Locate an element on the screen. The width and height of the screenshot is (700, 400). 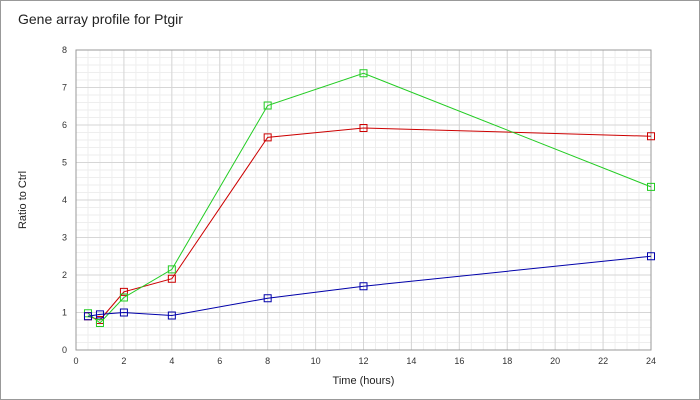
y-tick-label: 4 is located at coordinates (64, 200).